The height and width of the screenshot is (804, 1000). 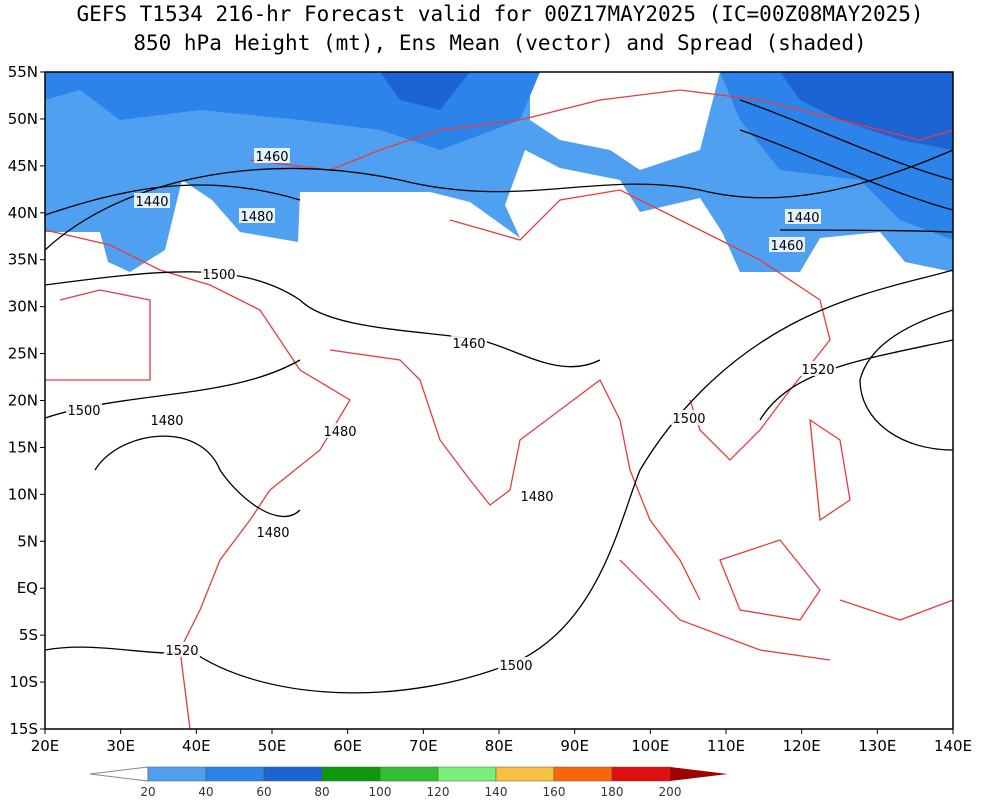 What do you see at coordinates (263, 792) in the screenshot?
I see `colorbar-label: 60` at bounding box center [263, 792].